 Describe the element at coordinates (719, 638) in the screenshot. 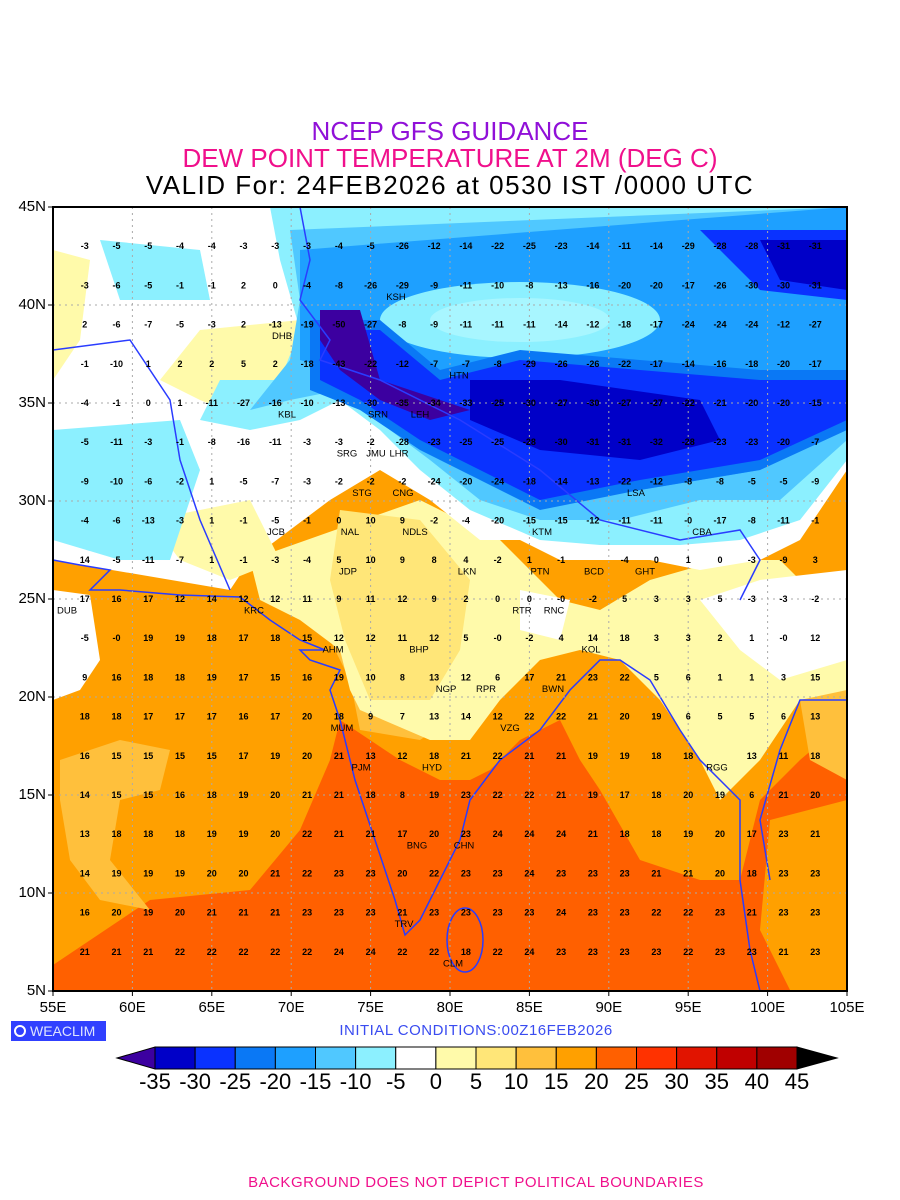

I see `grid-value: 2` at that location.